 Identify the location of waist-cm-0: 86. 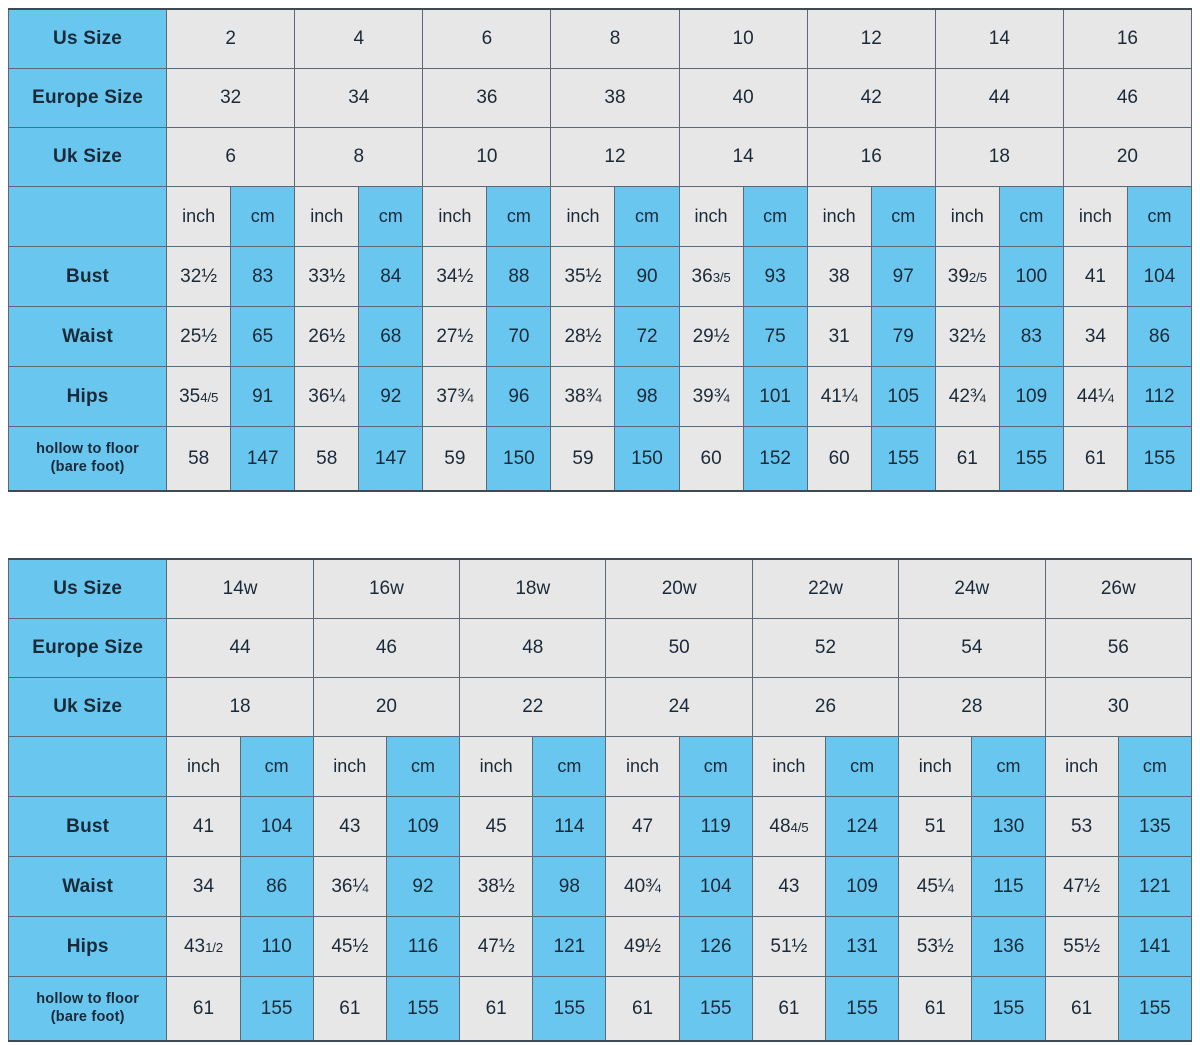
(276, 886).